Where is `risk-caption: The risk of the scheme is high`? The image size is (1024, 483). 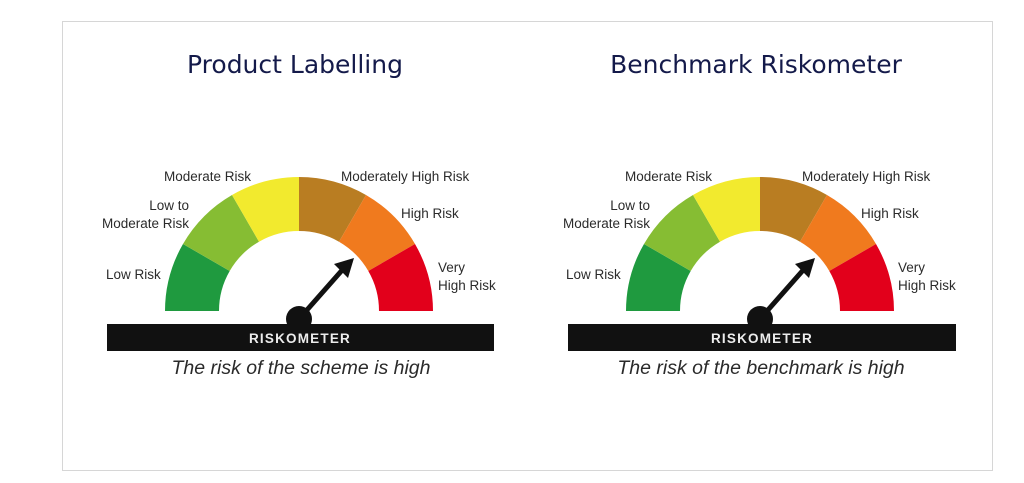 risk-caption: The risk of the scheme is high is located at coordinates (300, 368).